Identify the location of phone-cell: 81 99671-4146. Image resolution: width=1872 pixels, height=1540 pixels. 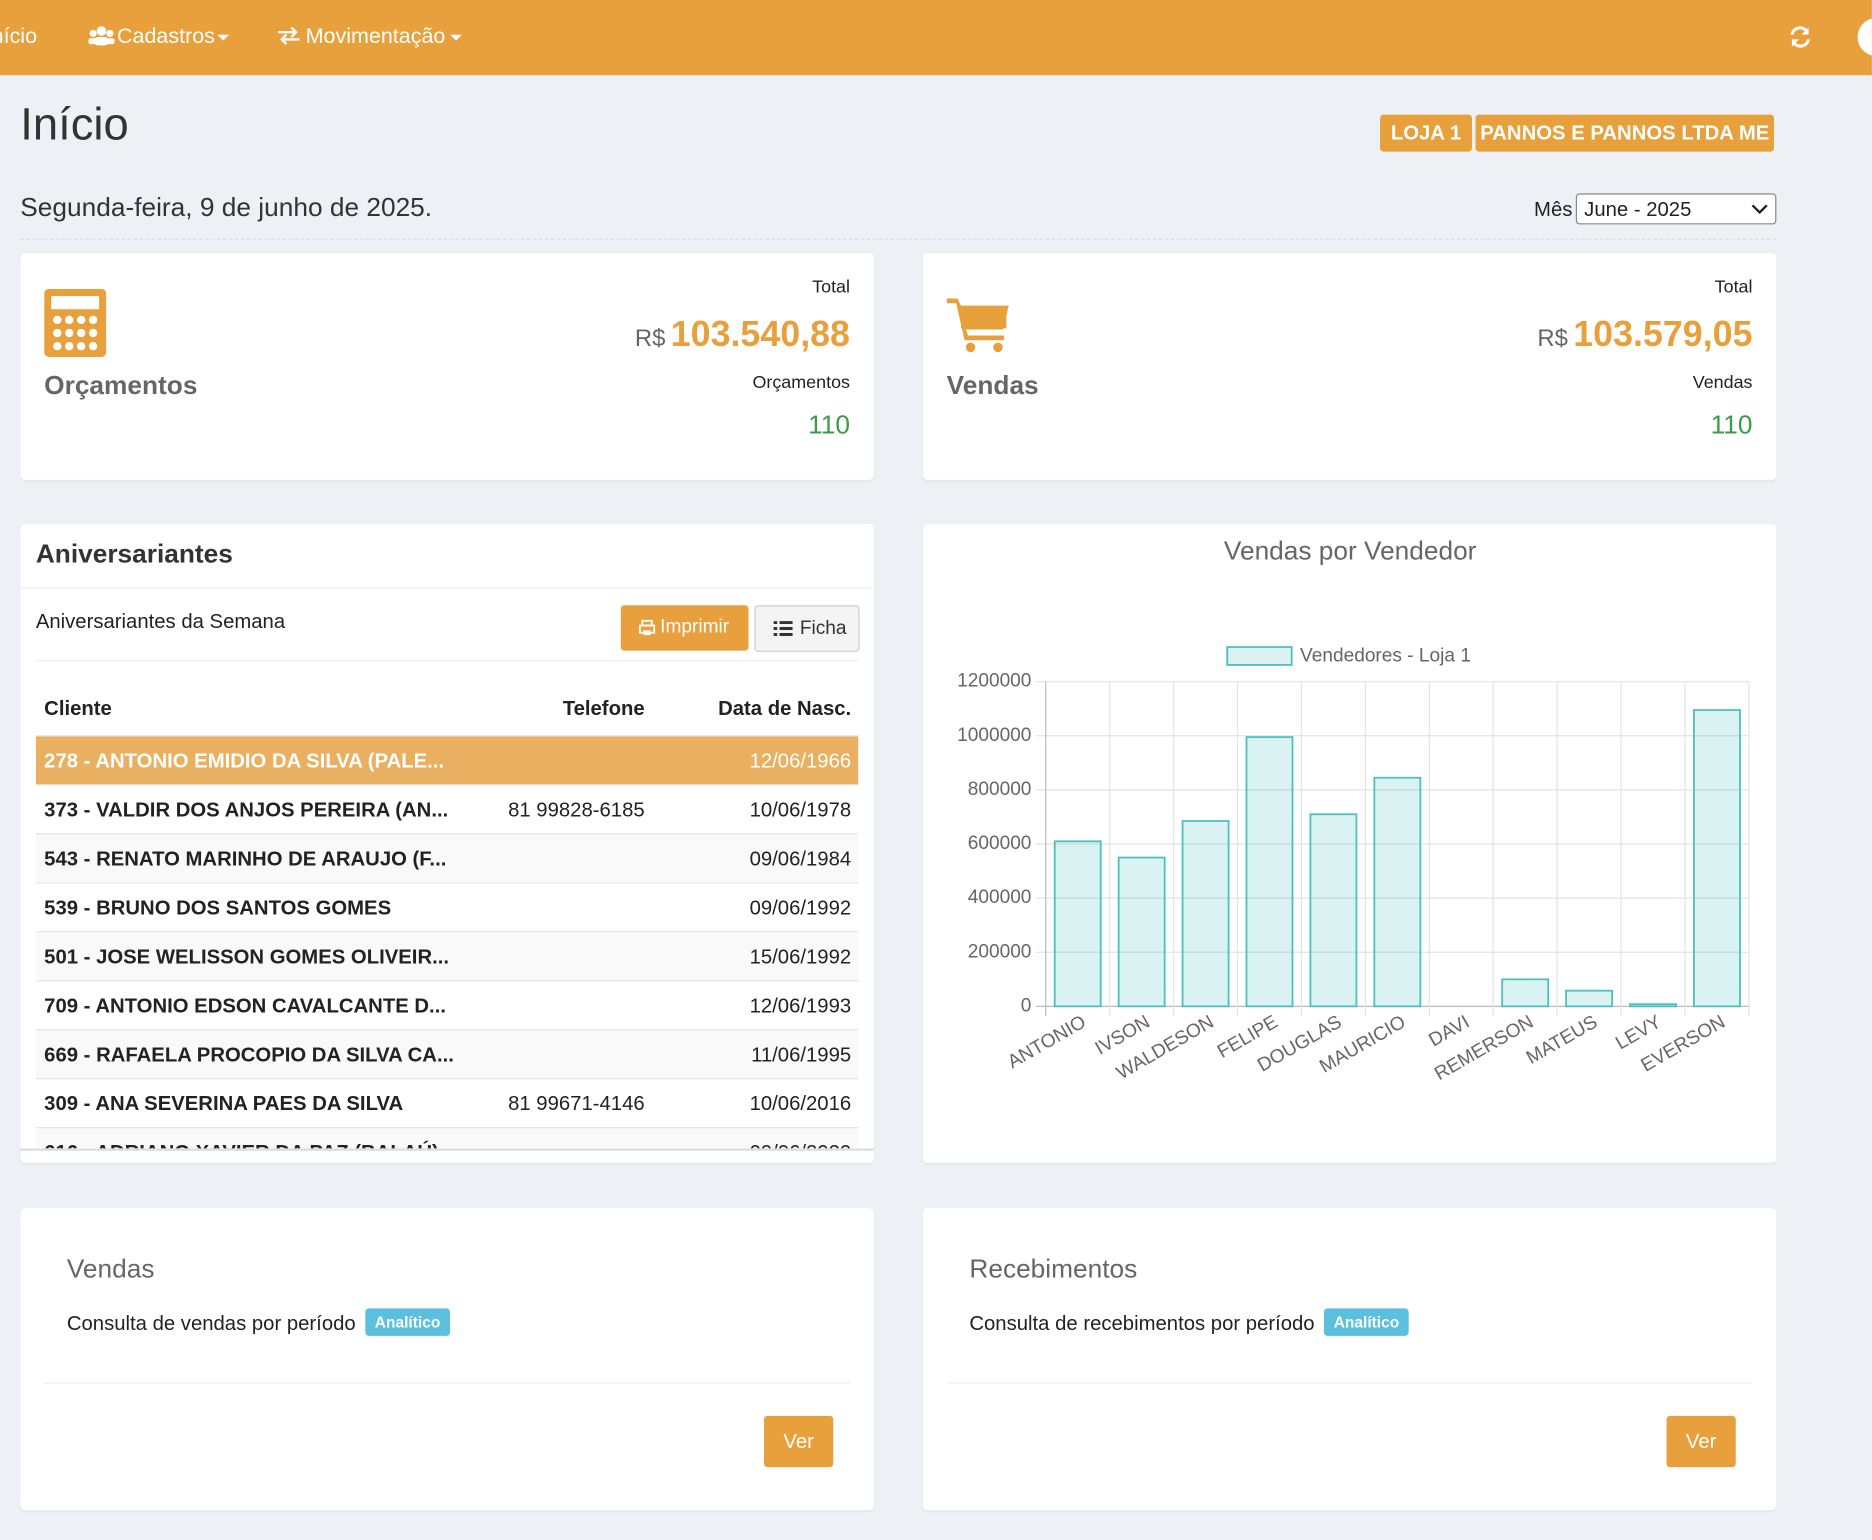
(576, 1104).